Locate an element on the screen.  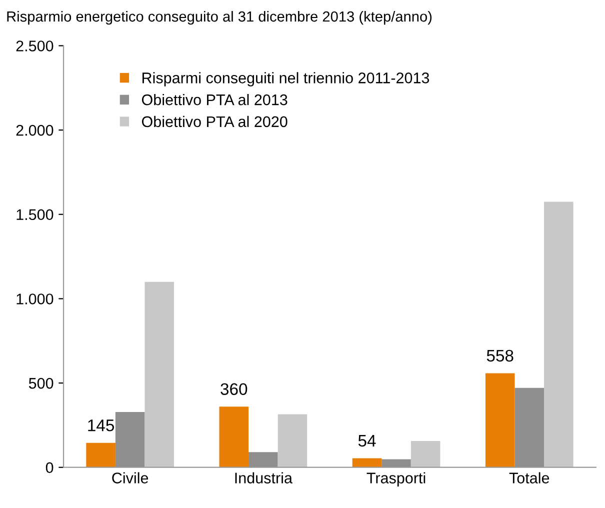
chart-title: Risparmio energetico conseguito al 31 dicembre 2013 (ktep/anno) is located at coordinates (219, 17).